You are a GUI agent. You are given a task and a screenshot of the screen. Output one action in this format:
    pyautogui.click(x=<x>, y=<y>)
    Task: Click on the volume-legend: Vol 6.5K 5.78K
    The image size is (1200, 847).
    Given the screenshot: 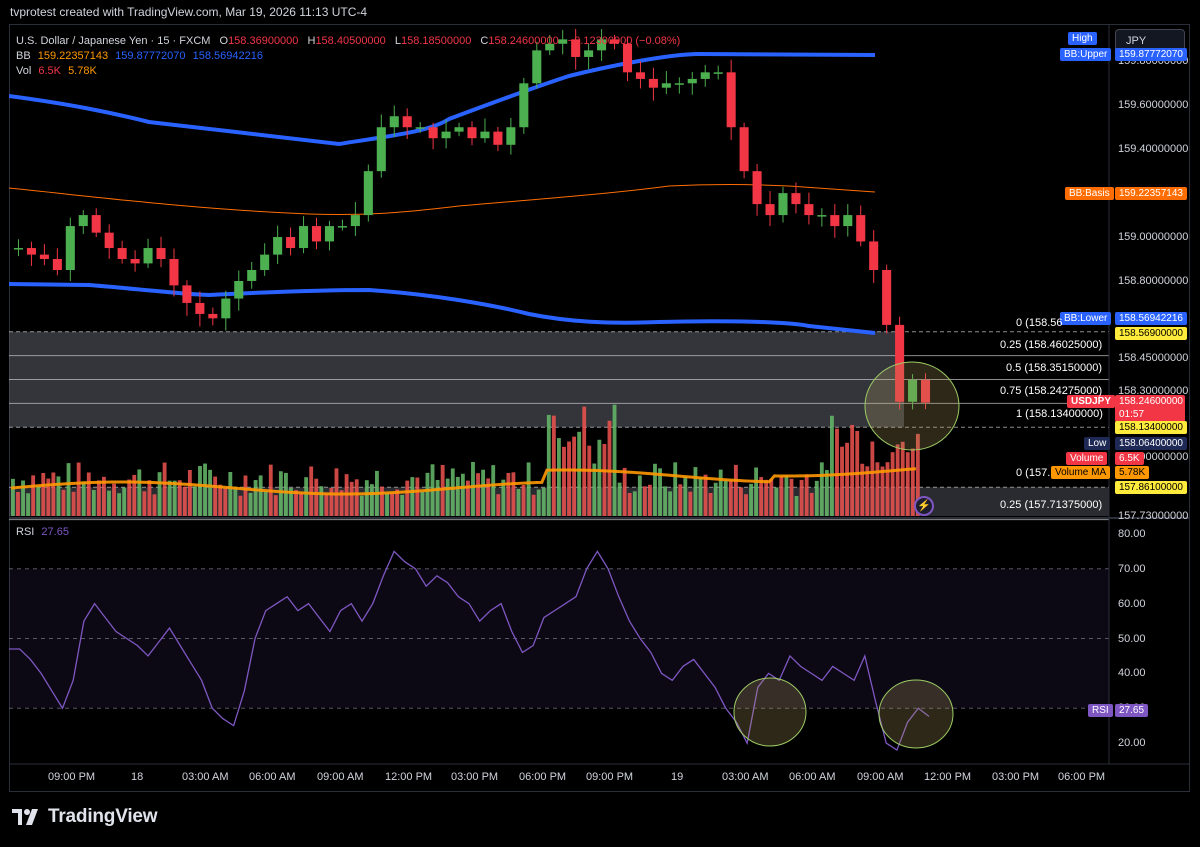 What is the action you would take?
    pyautogui.click(x=56, y=71)
    